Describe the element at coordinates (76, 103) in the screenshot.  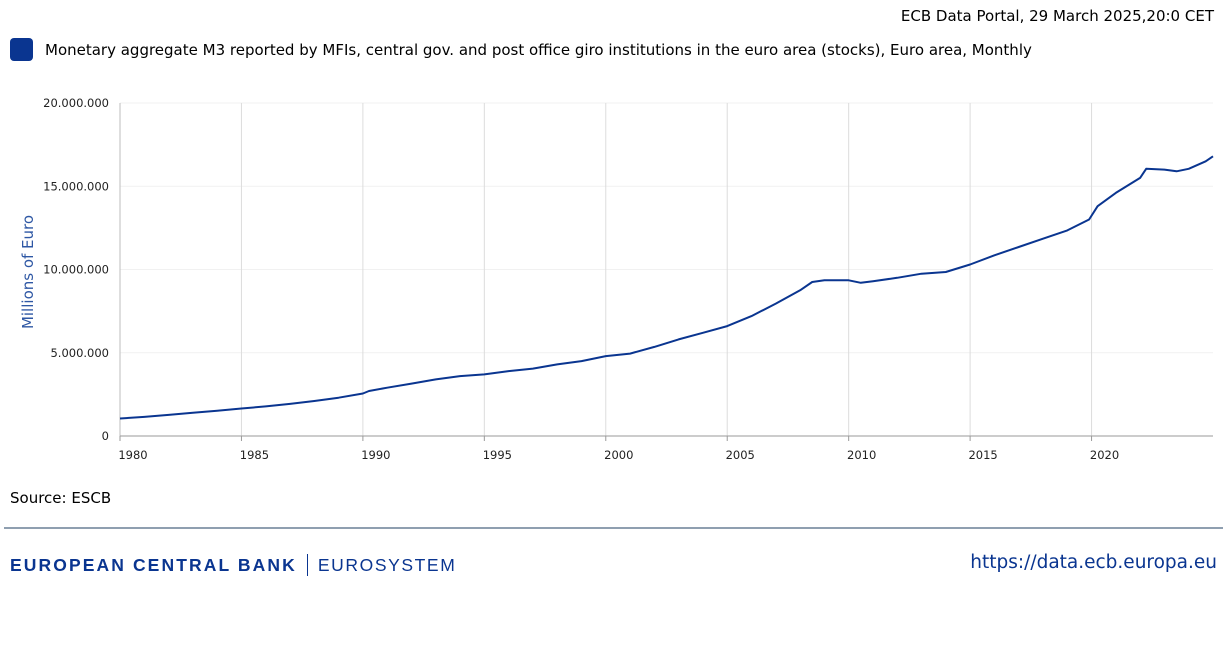
I see `y-tick-label: 20.000.000` at that location.